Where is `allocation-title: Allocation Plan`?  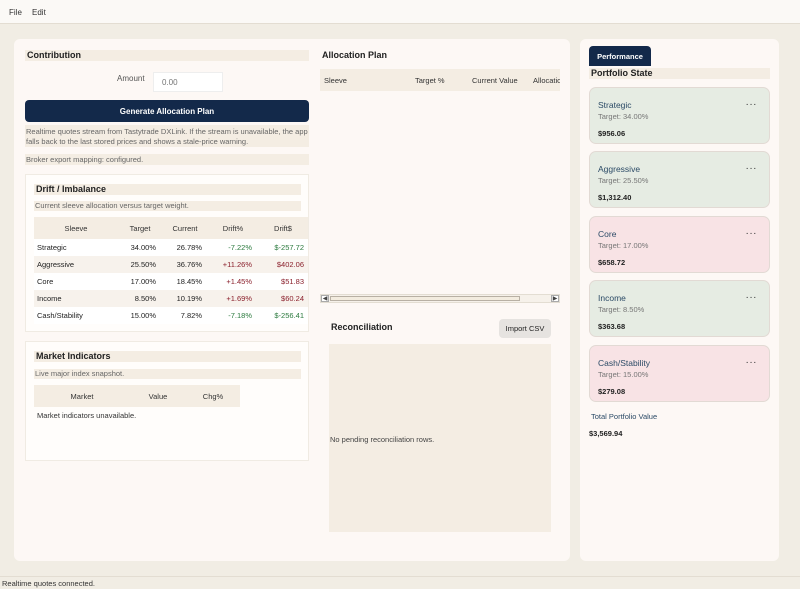 allocation-title: Allocation Plan is located at coordinates (355, 55).